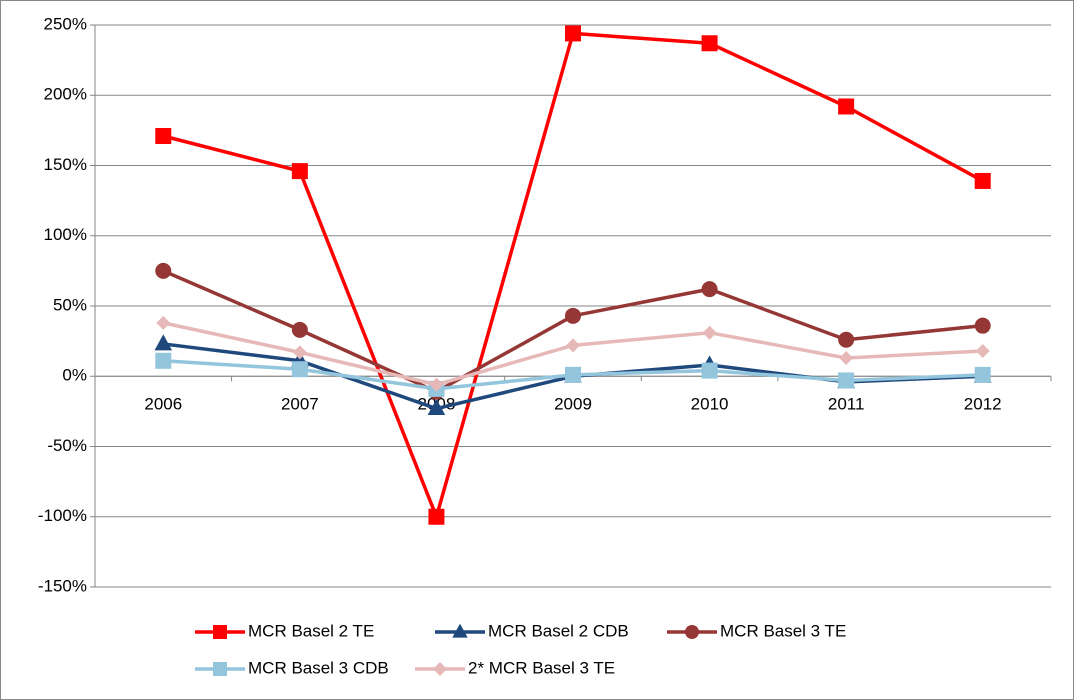  What do you see at coordinates (558, 630) in the screenshot?
I see `legend-label: MCR Basel 2 CDB` at bounding box center [558, 630].